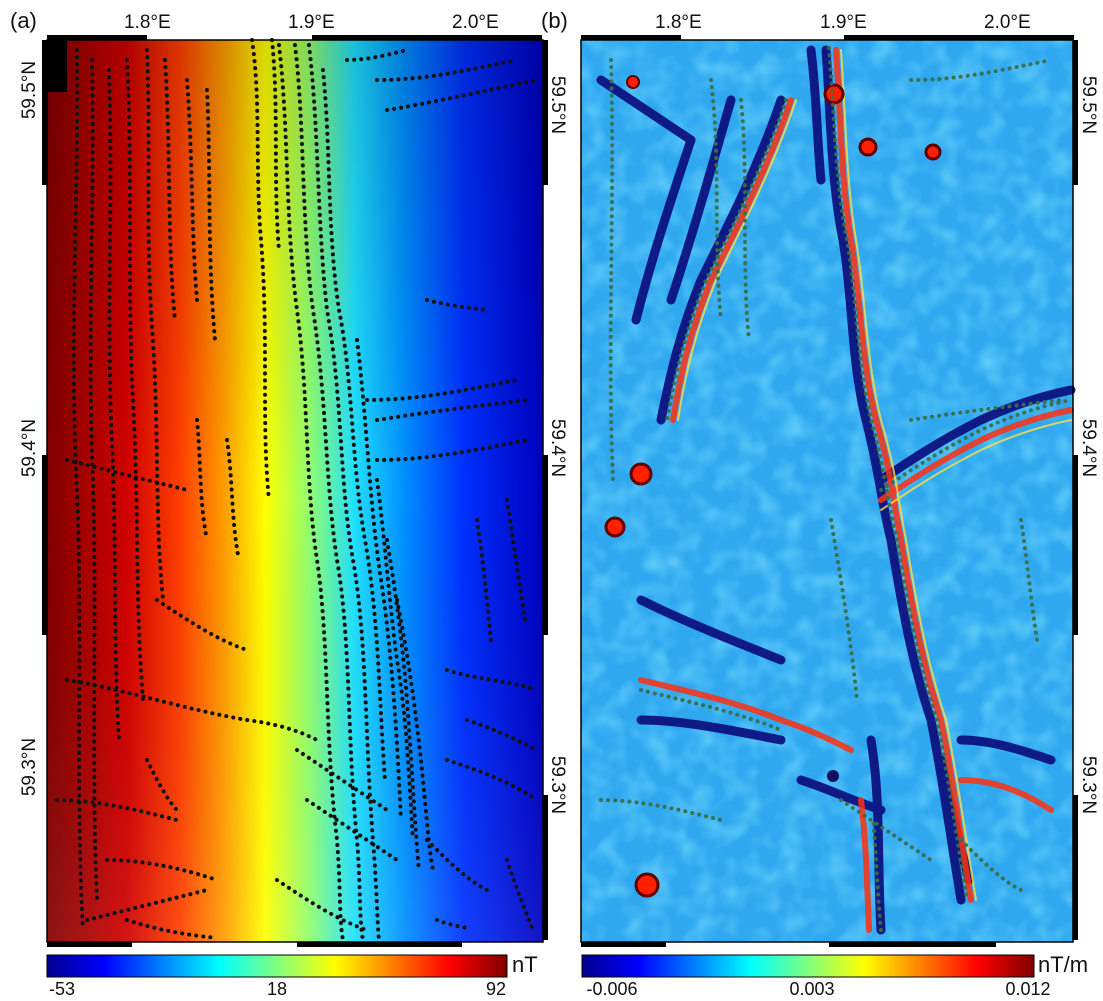 This screenshot has height=1001, width=1103. What do you see at coordinates (808, 966) in the screenshot?
I see `panel-b-colorbar` at bounding box center [808, 966].